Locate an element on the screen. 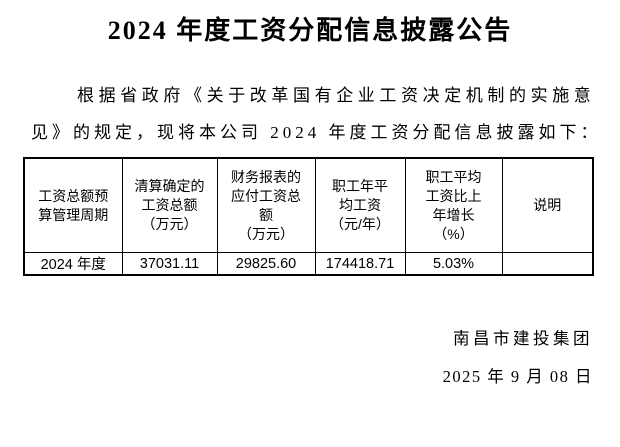 The image size is (620, 447). col-header-wage-growth: 职工平均 工资比上 年增长 （%） is located at coordinates (453, 205).